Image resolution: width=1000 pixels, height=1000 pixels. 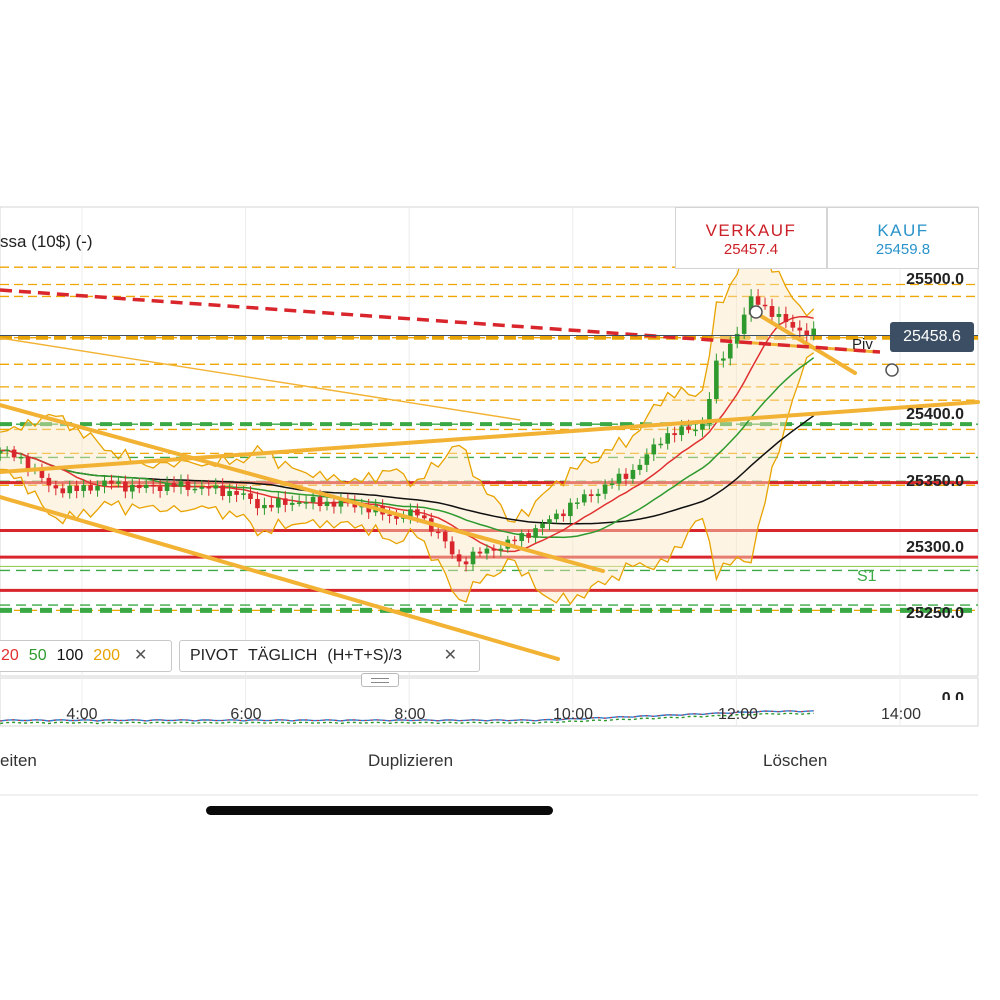 What do you see at coordinates (903, 249) in the screenshot?
I see `buy-price: 25459.8` at bounding box center [903, 249].